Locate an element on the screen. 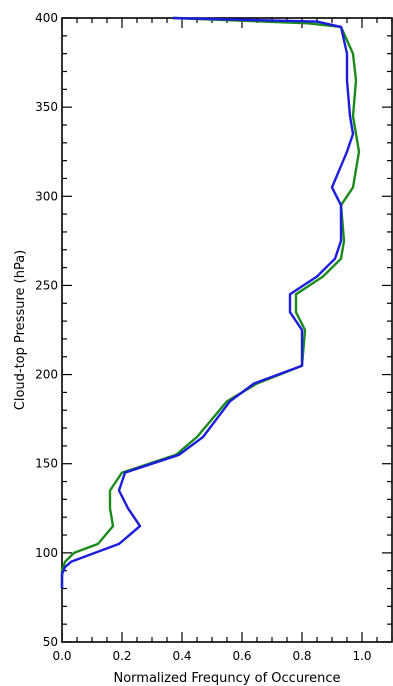 This screenshot has height=686, width=393. x-tick-label: 0.6 is located at coordinates (241, 656).